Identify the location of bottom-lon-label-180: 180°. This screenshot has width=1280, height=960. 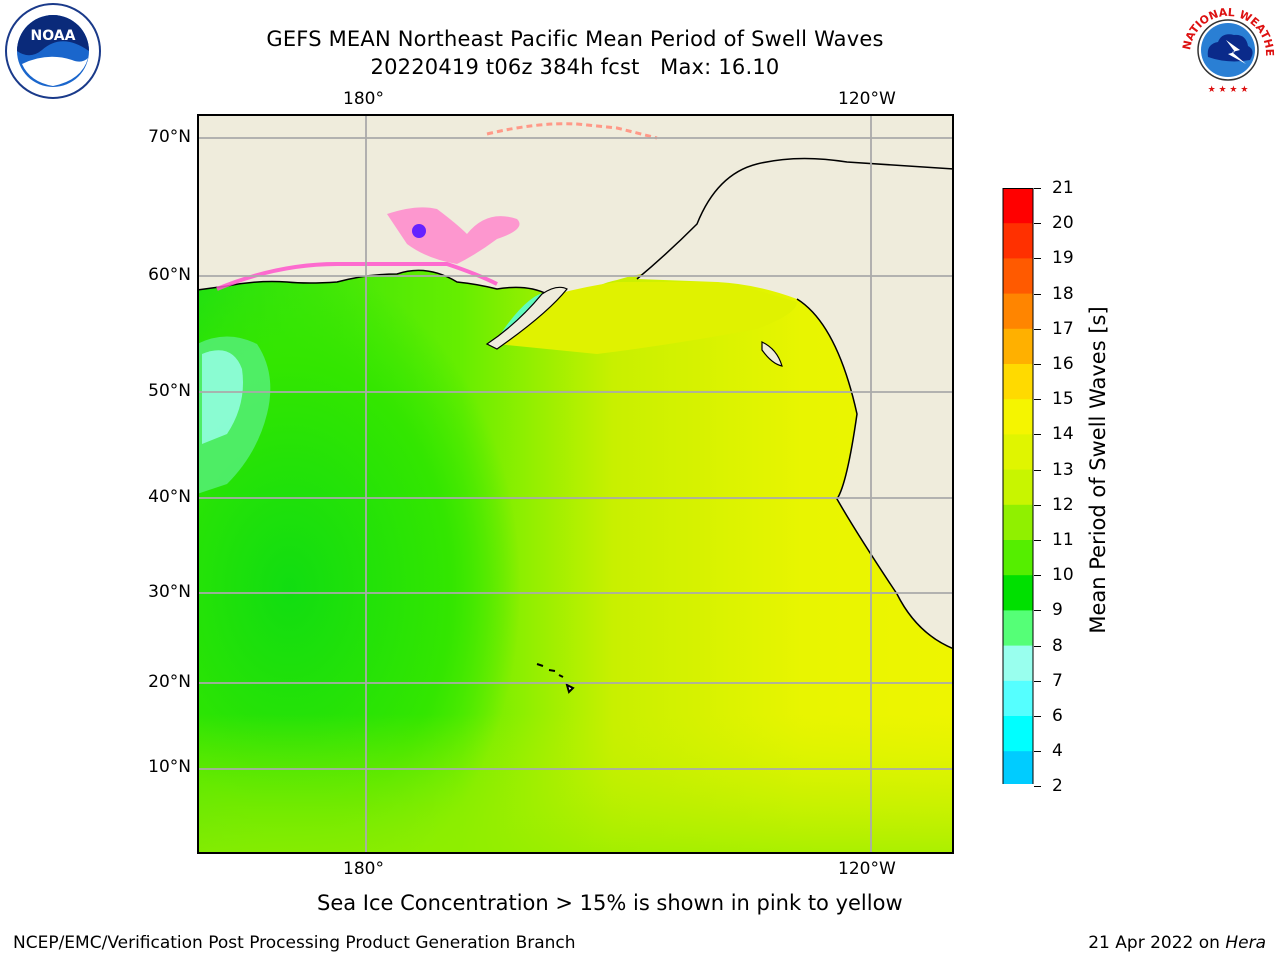
(363, 869).